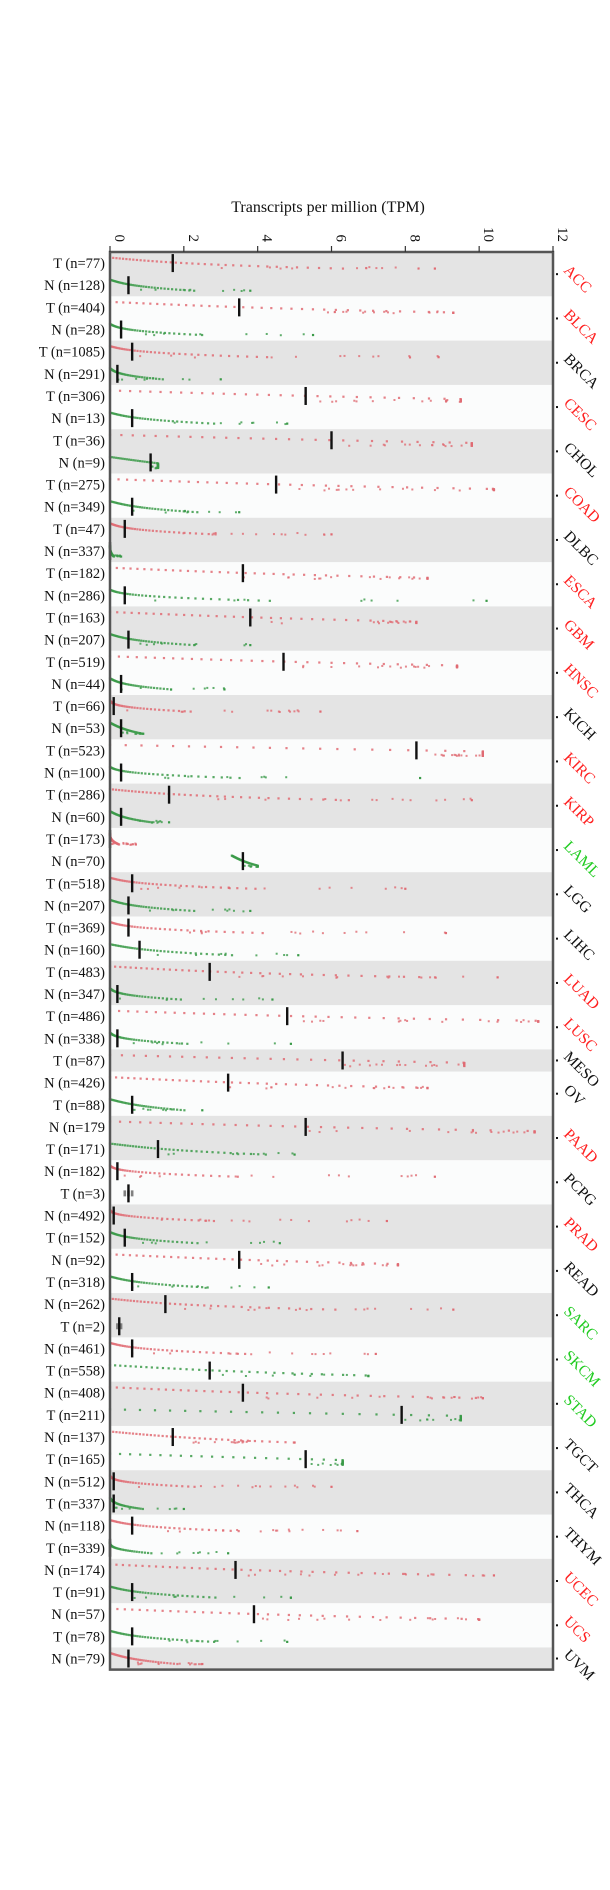  I want to click on x-tick-label: 0, so click(119, 239).